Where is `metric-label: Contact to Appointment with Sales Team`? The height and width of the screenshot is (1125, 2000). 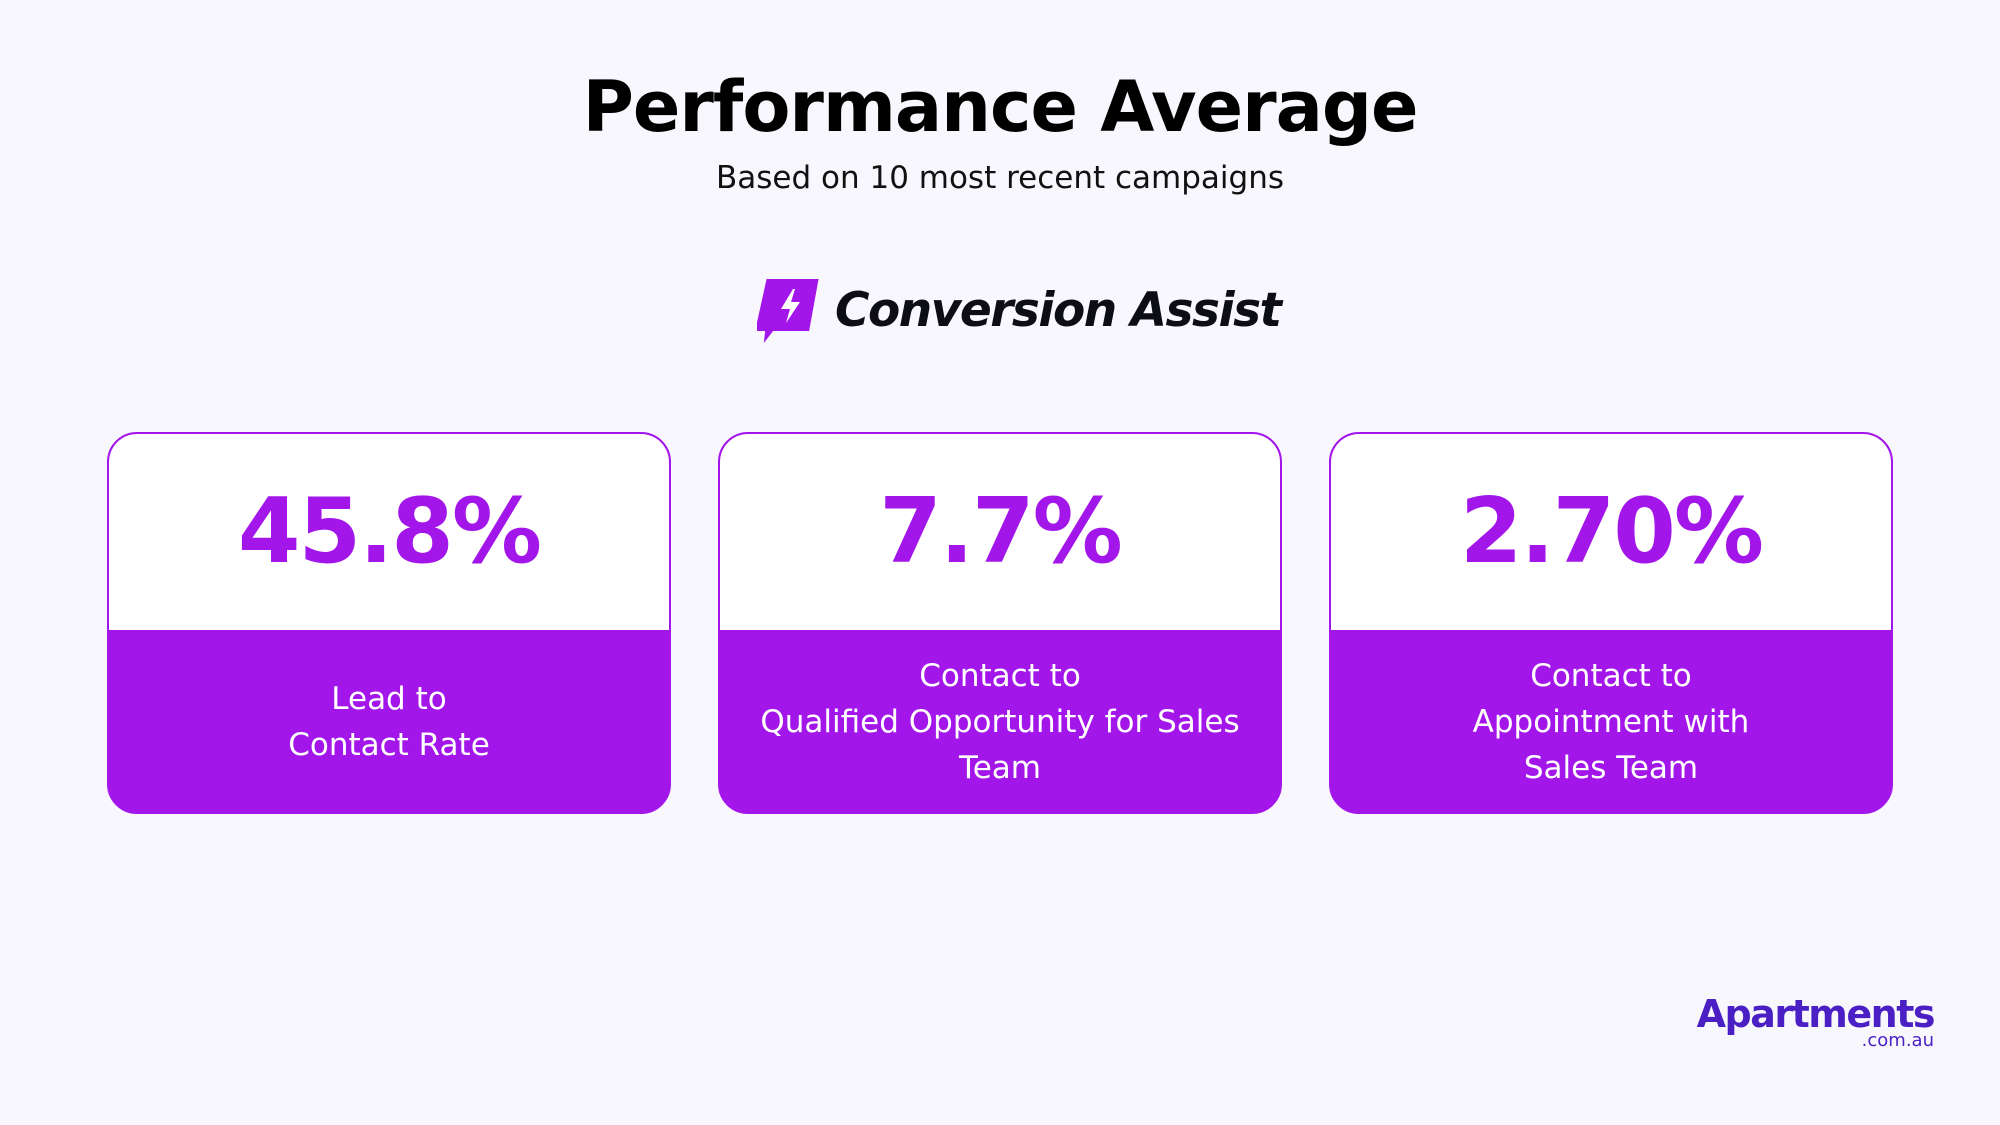
metric-label: Contact to Appointment with Sales Team is located at coordinates (1611, 722).